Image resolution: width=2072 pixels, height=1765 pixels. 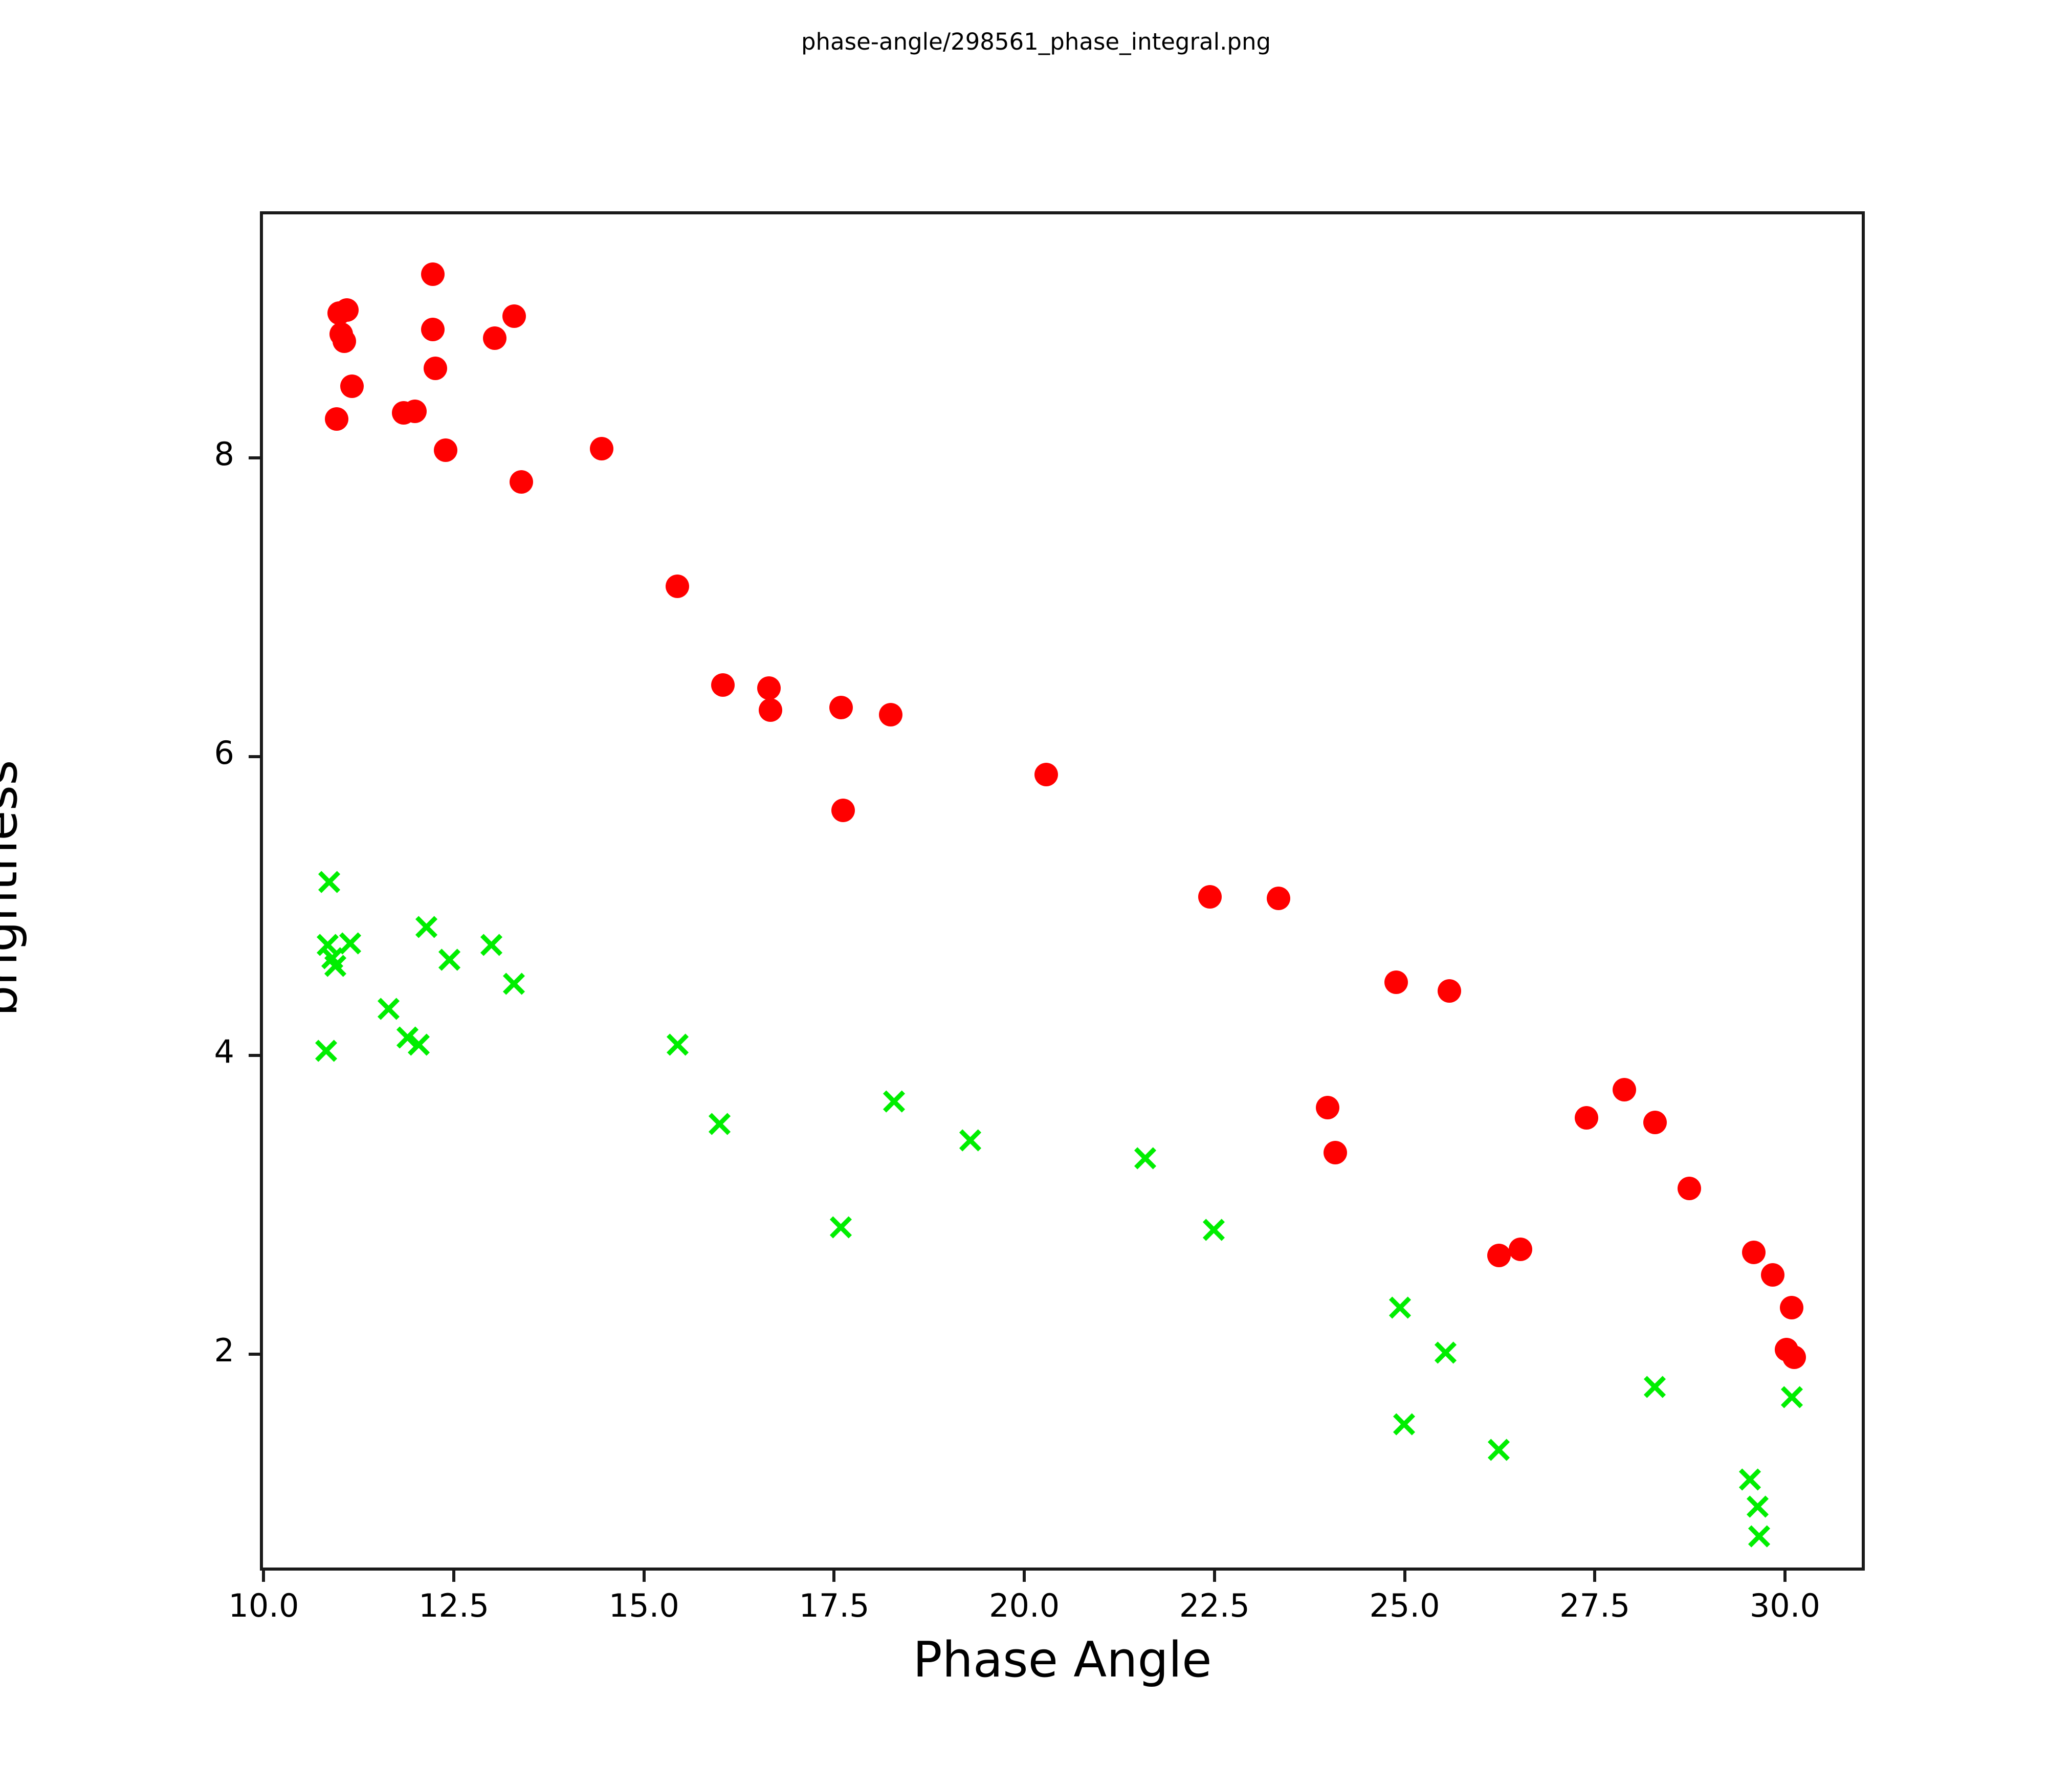 What do you see at coordinates (1784, 1605) in the screenshot?
I see `x-tick-label: 30.0` at bounding box center [1784, 1605].